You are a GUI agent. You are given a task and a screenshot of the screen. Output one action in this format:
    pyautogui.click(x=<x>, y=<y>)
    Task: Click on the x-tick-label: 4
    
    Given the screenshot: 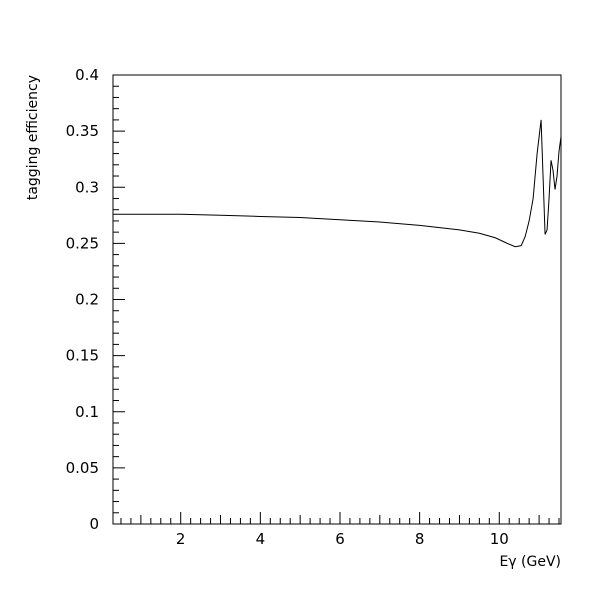 What is the action you would take?
    pyautogui.click(x=261, y=539)
    